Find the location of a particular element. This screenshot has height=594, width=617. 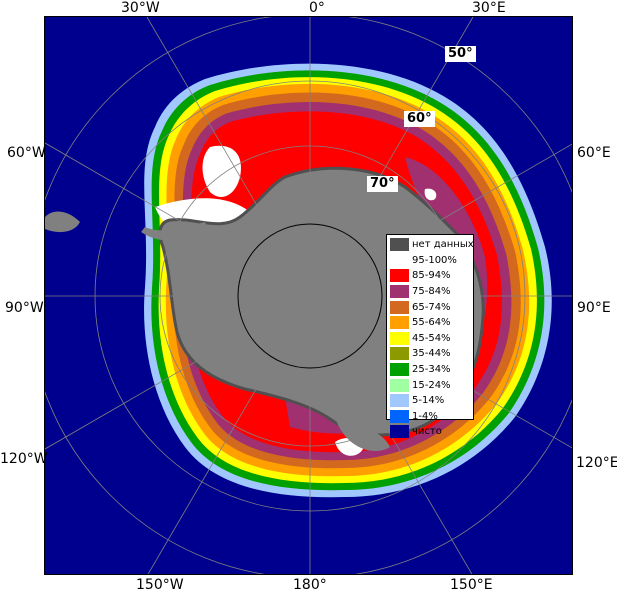

legend-label: нет данных is located at coordinates (443, 245).